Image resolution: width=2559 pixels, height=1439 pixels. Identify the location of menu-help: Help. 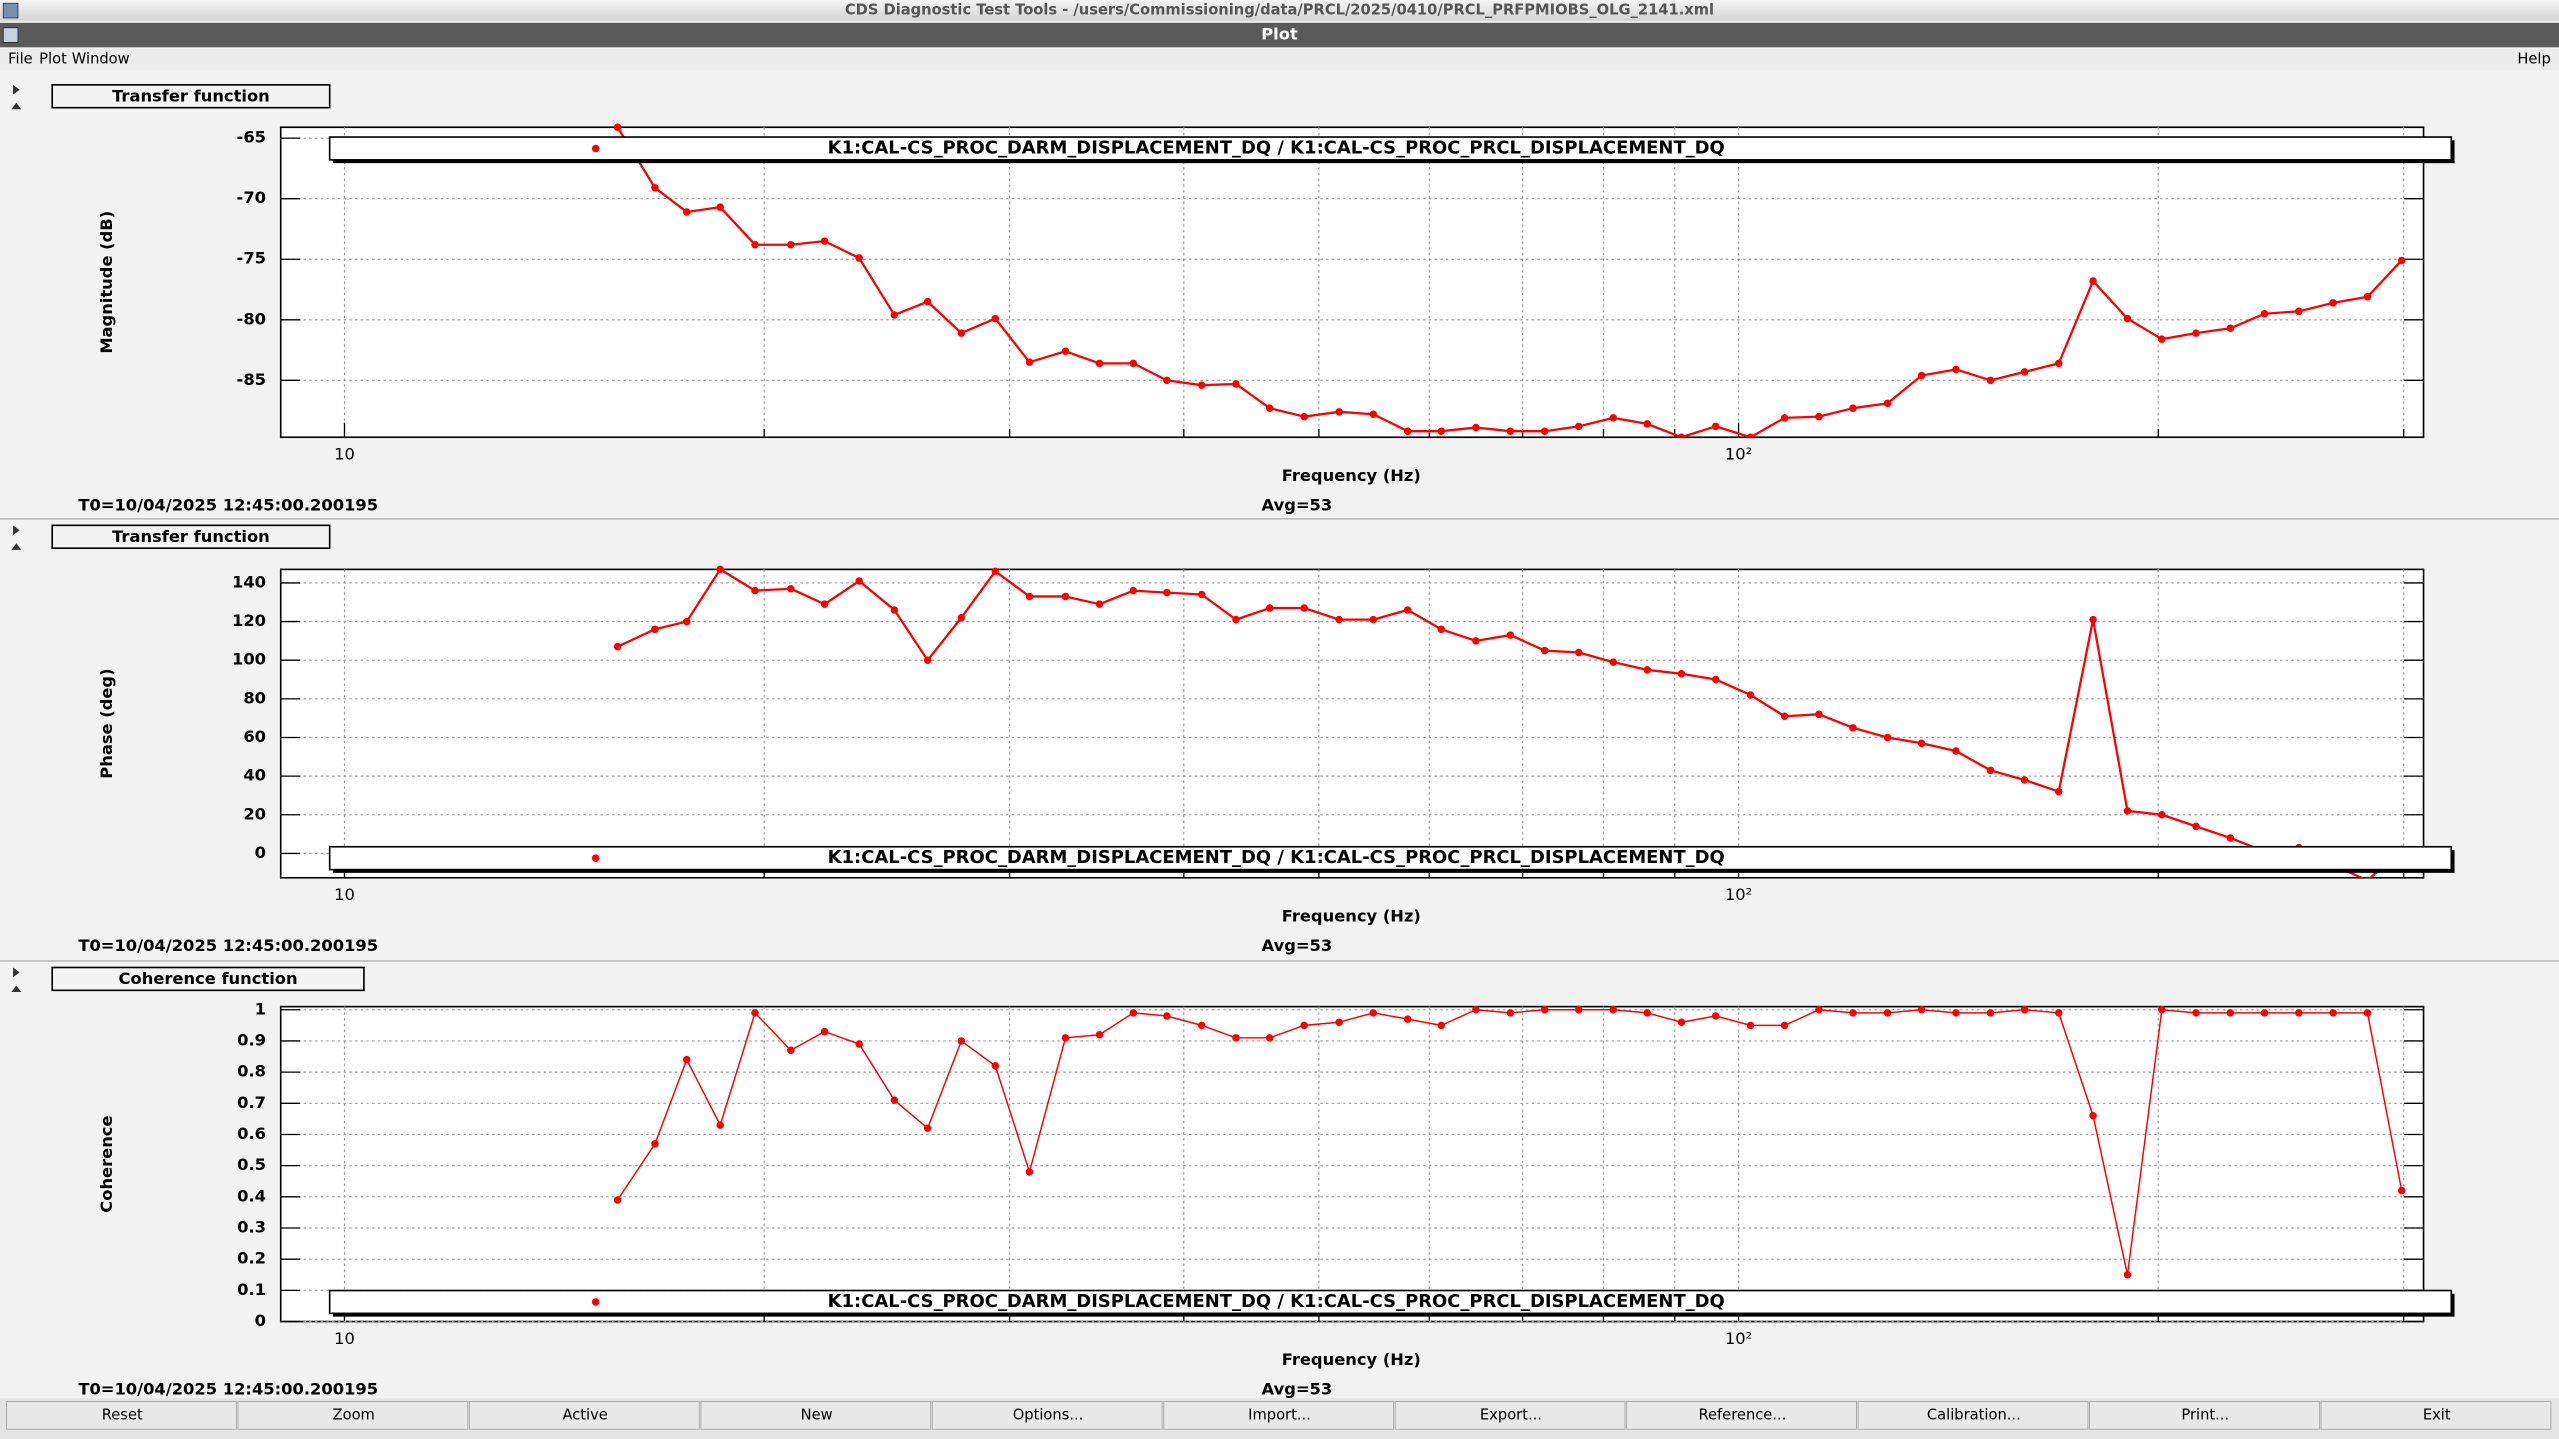
(2533, 59).